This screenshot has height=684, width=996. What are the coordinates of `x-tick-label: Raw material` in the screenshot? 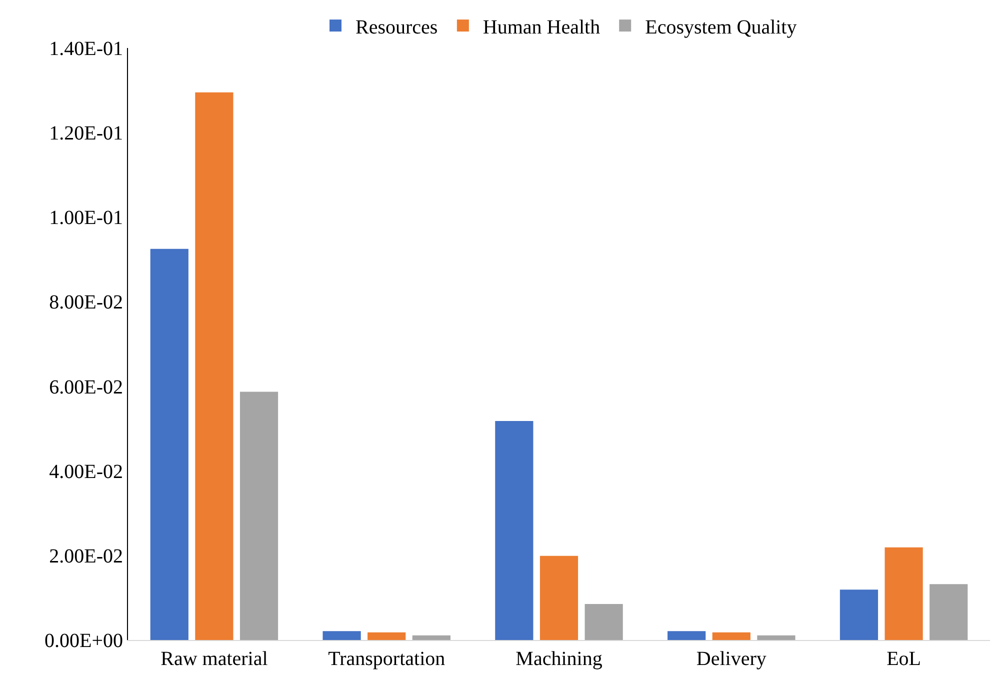 It's located at (214, 659).